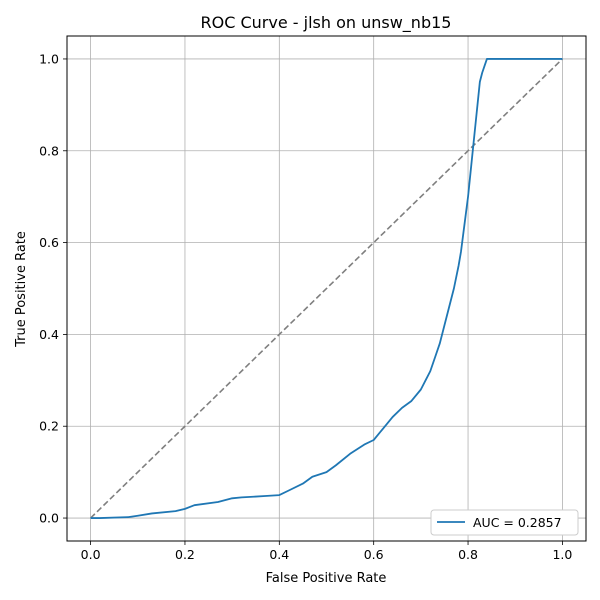 The height and width of the screenshot is (600, 600). I want to click on x-tick-label: 0.4, so click(279, 554).